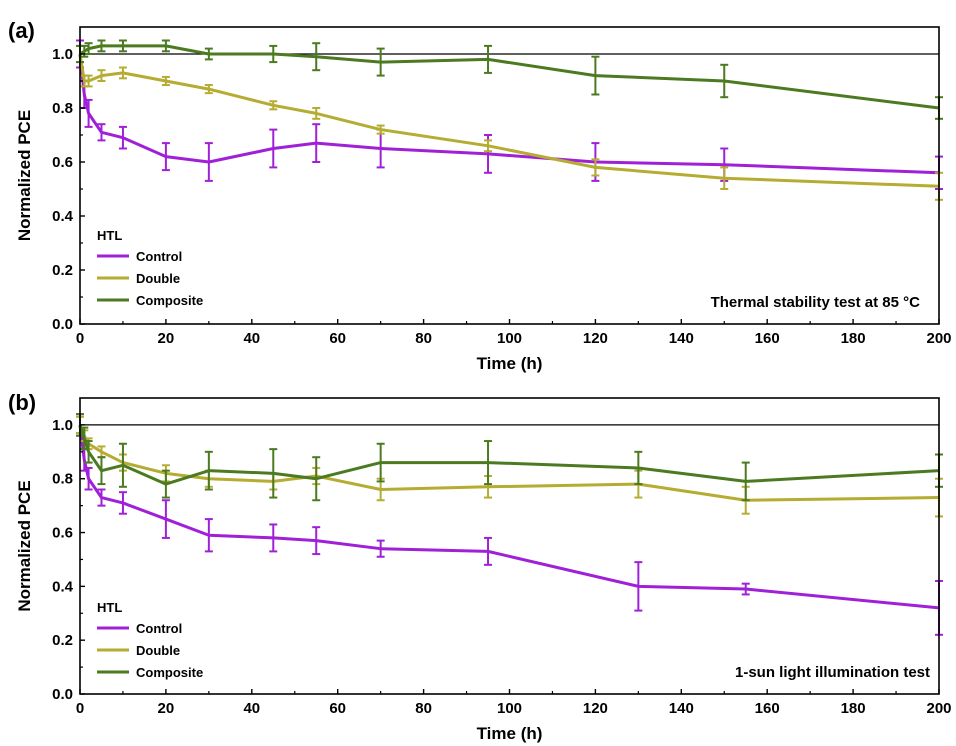 The width and height of the screenshot is (956, 746). Describe the element at coordinates (21, 30) in the screenshot. I see `panel-label-a: (a)` at that location.